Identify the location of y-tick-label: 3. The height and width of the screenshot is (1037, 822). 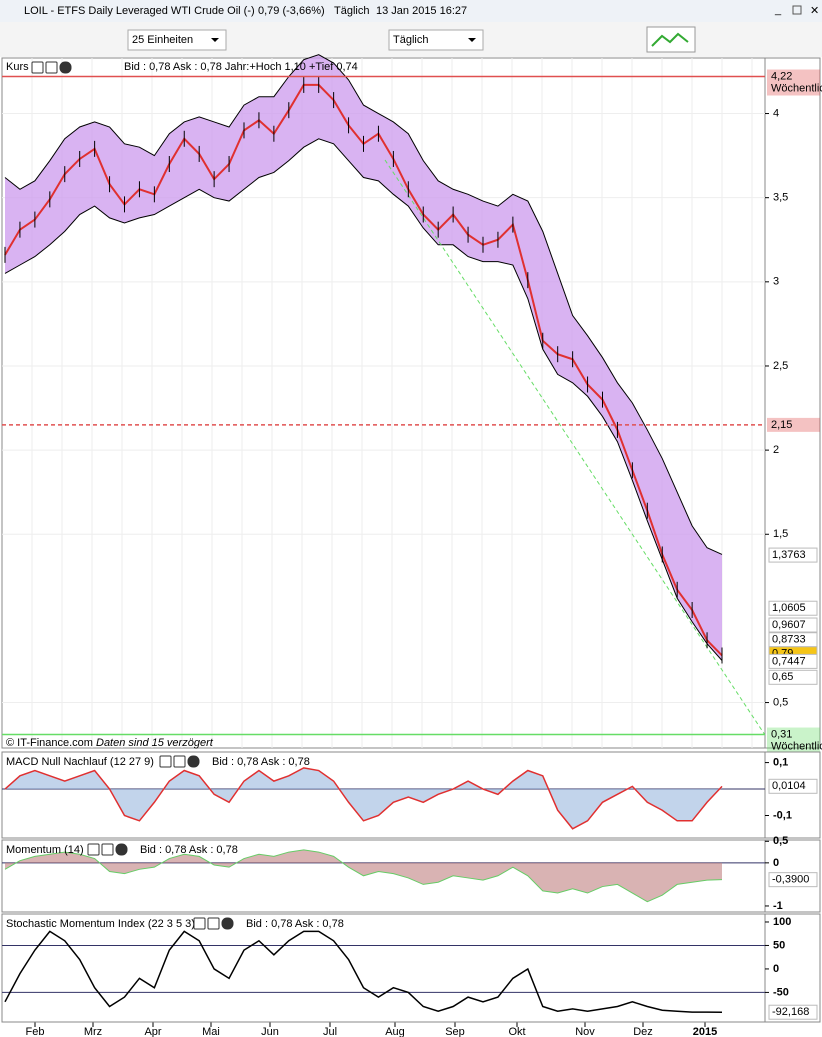
(776, 282).